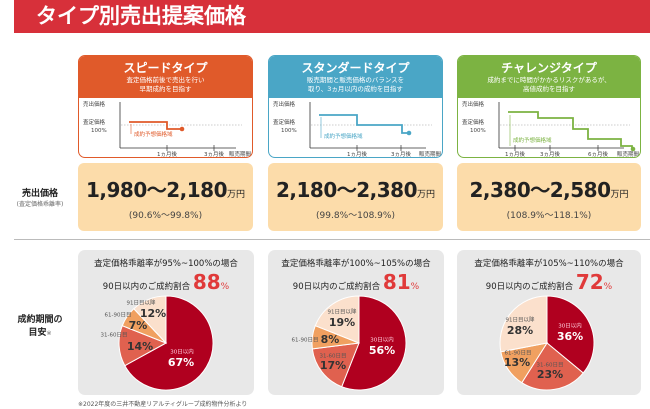 This screenshot has height=409, width=650. I want to click on page-title: タイプ別売出提案価格, so click(332, 16).